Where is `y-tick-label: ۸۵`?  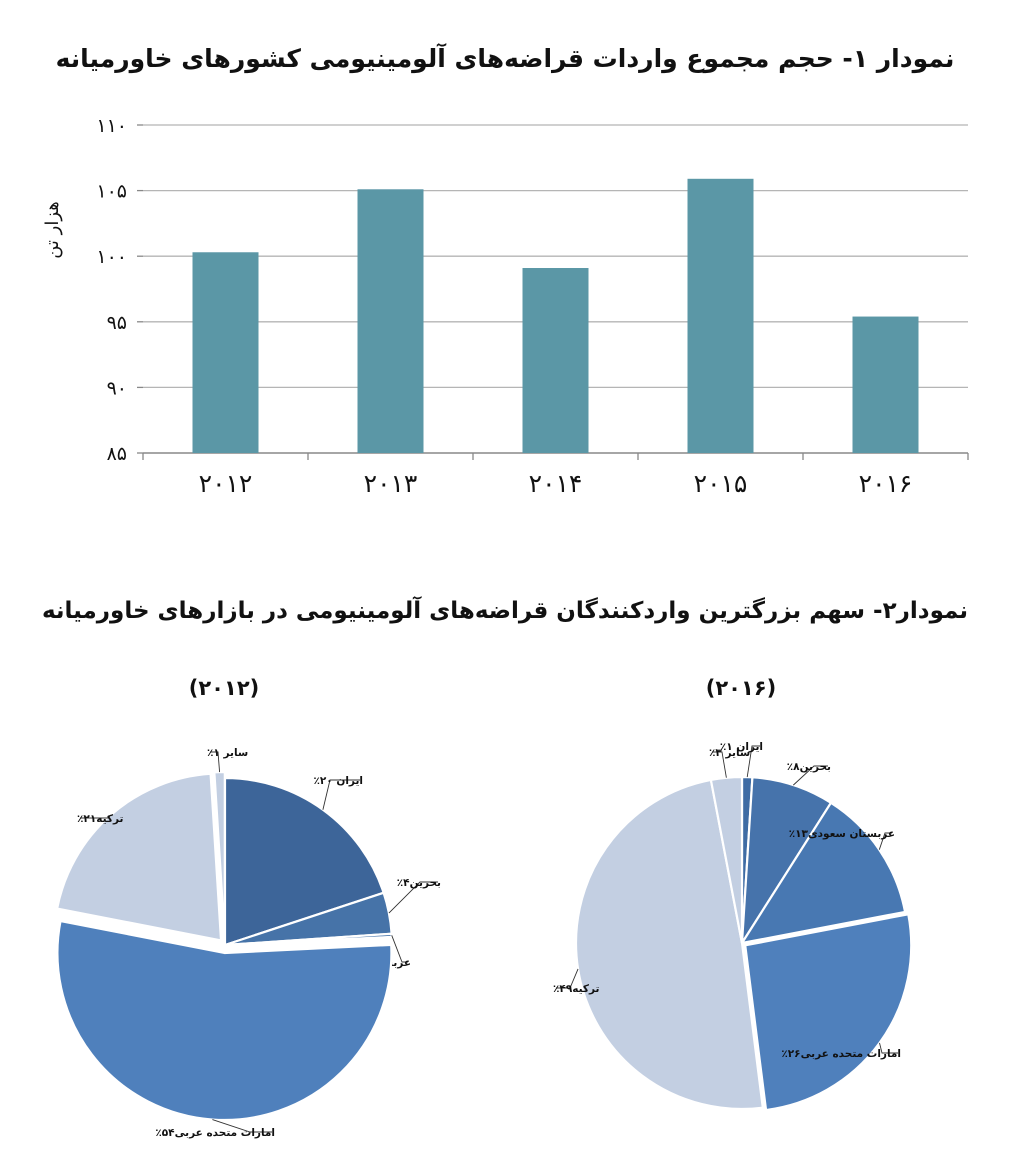
y-tick-label: ۸۵ is located at coordinates (117, 454).